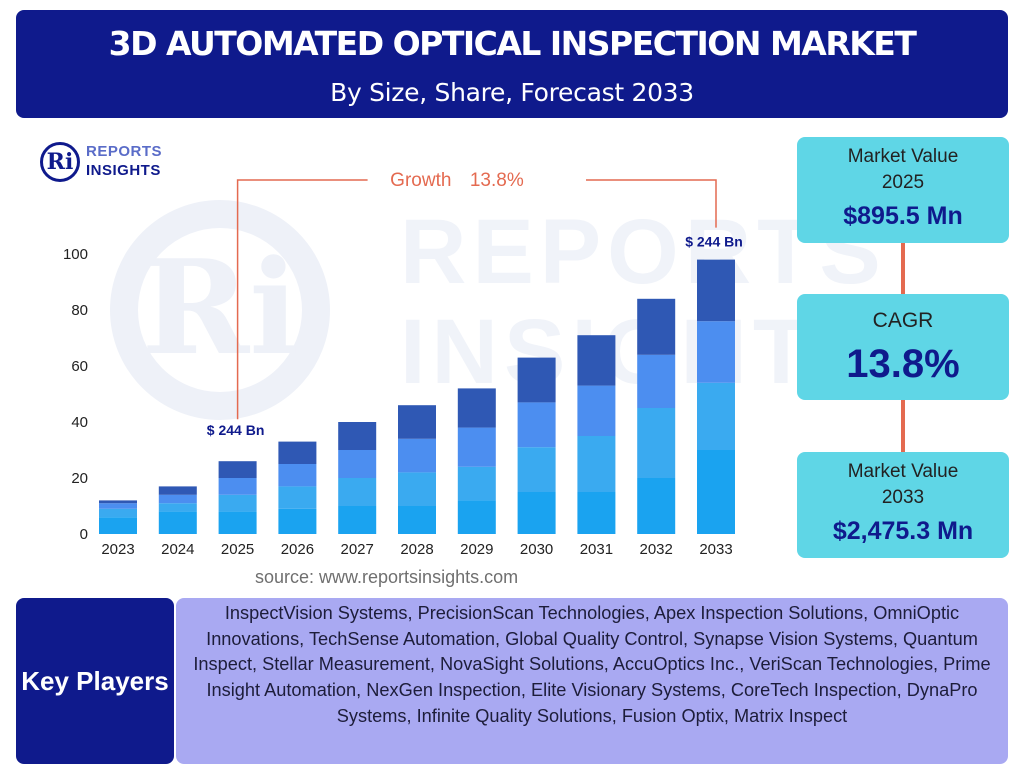 Image resolution: width=1024 pixels, height=768 pixels. I want to click on x-tick-label: 2023, so click(117, 549).